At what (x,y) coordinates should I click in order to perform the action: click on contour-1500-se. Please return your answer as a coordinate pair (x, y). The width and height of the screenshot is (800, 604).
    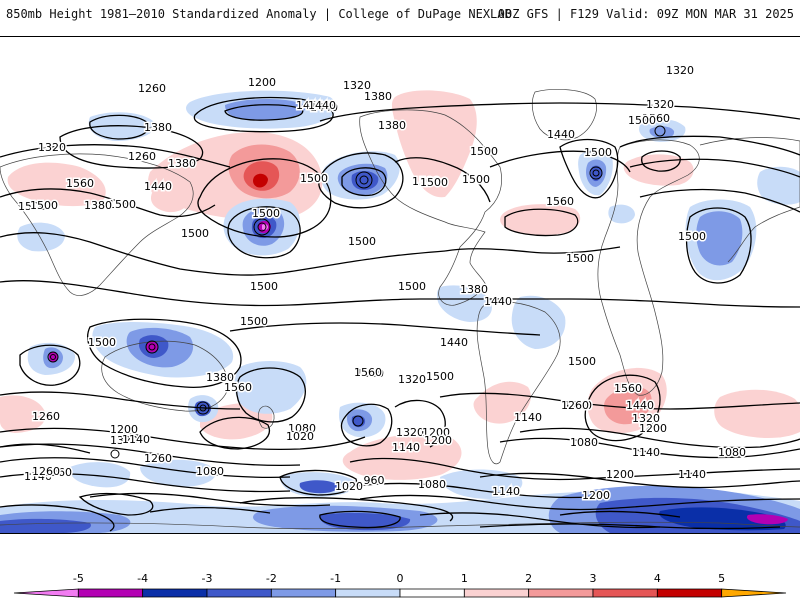
    Looking at the image, I should click on (619, 401).